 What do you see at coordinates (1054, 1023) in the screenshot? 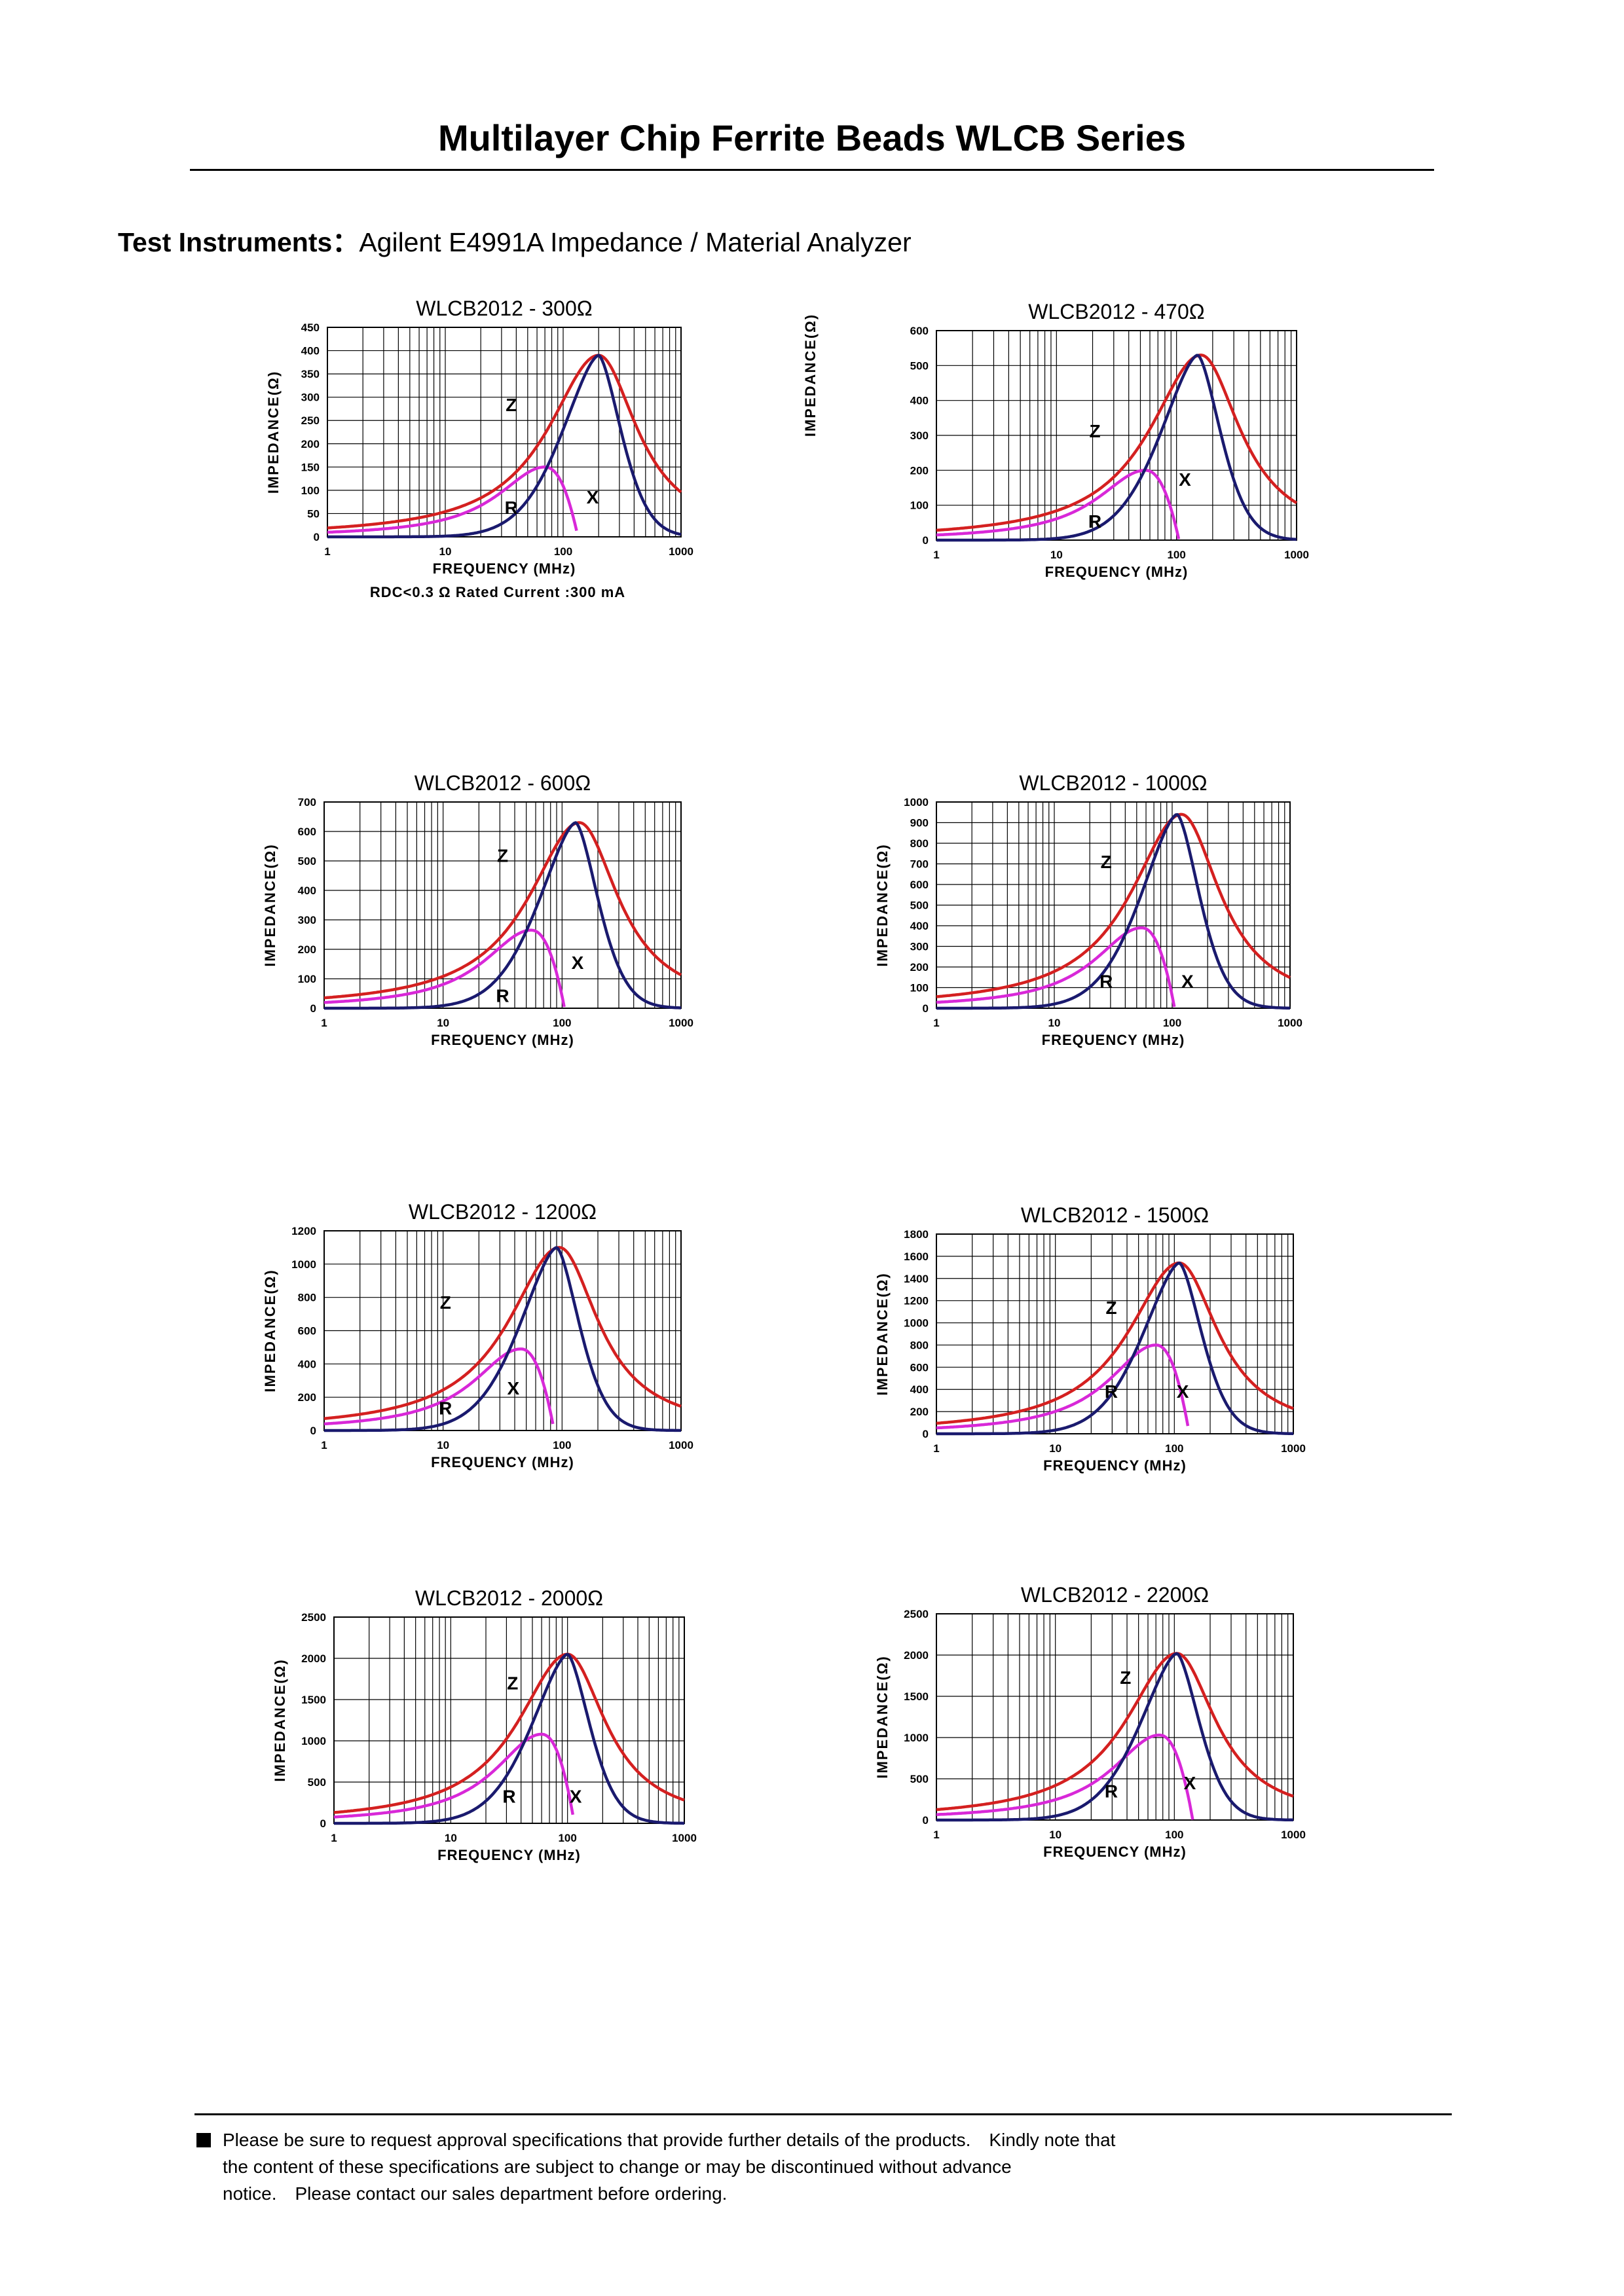
I see `x-tick-label: 10` at bounding box center [1054, 1023].